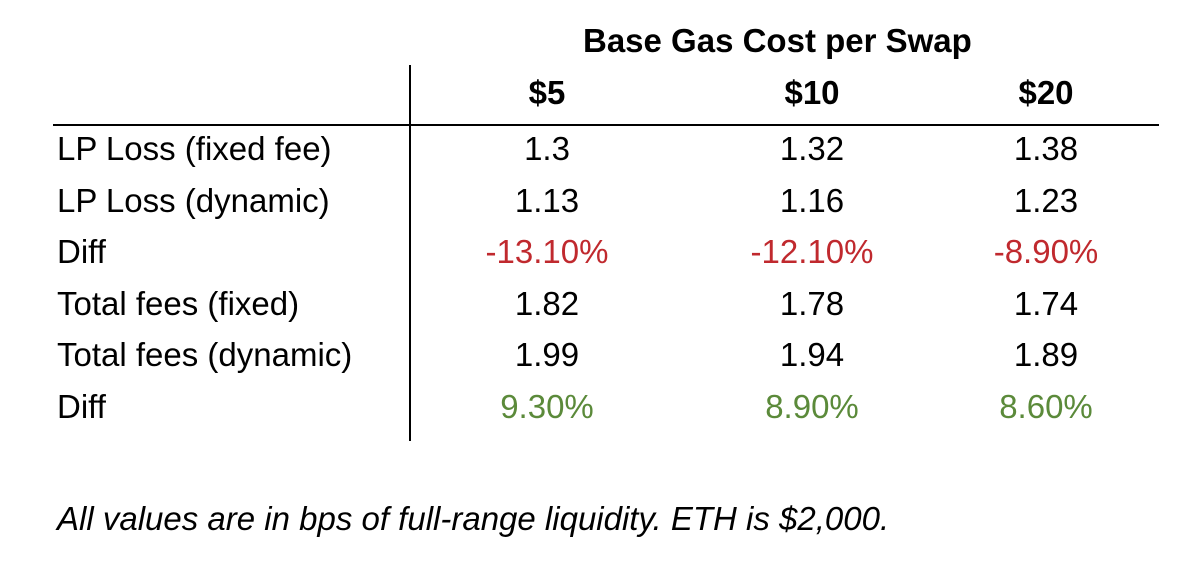  Describe the element at coordinates (812, 92) in the screenshot. I see `column-header-10: $10` at that location.